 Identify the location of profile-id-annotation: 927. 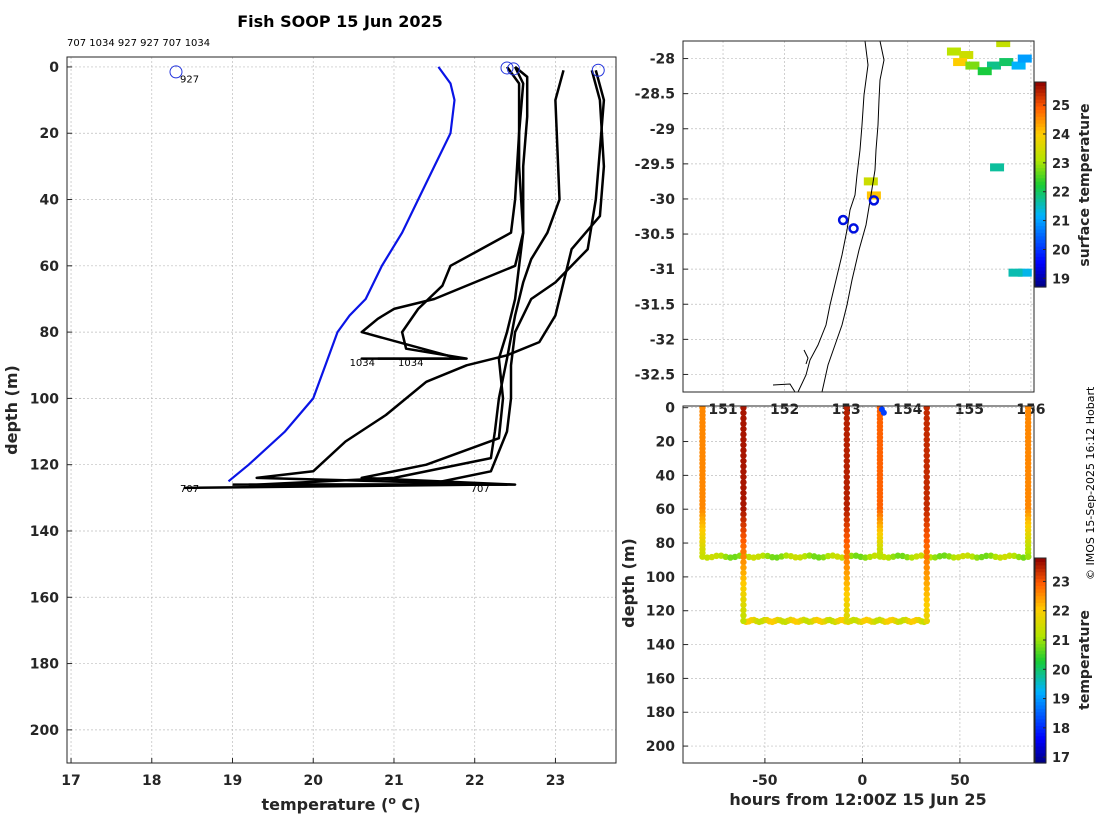
(189, 80).